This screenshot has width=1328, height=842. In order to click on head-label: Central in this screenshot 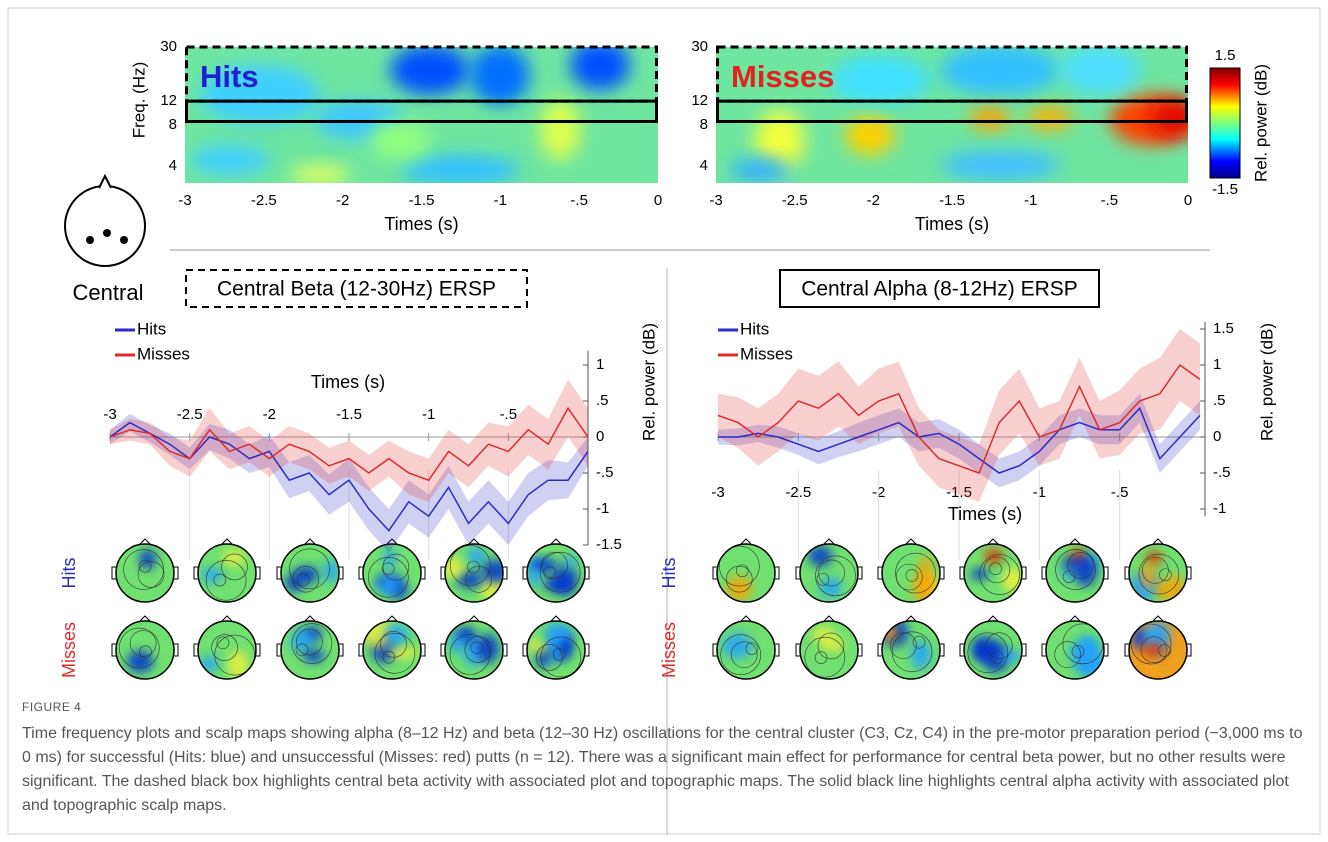, I will do `click(108, 292)`.